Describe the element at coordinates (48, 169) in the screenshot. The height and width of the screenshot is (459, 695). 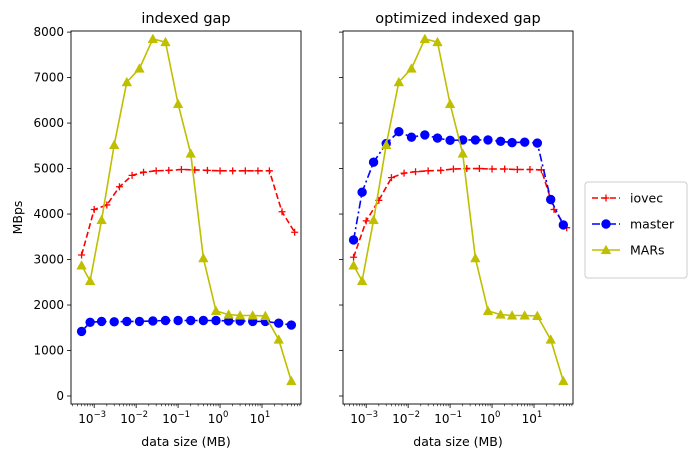
I see `y-tick-label: 5000` at that location.